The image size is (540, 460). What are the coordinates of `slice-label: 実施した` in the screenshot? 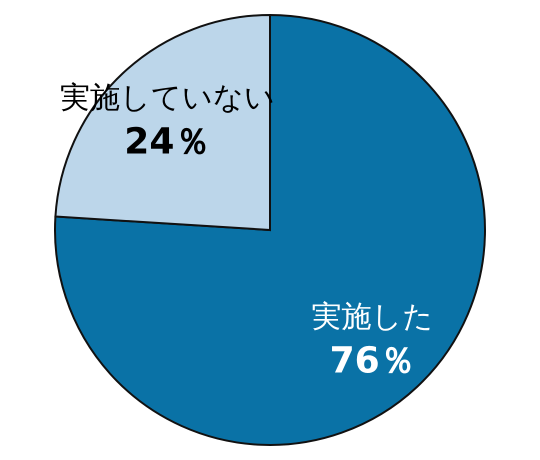 It's located at (373, 316).